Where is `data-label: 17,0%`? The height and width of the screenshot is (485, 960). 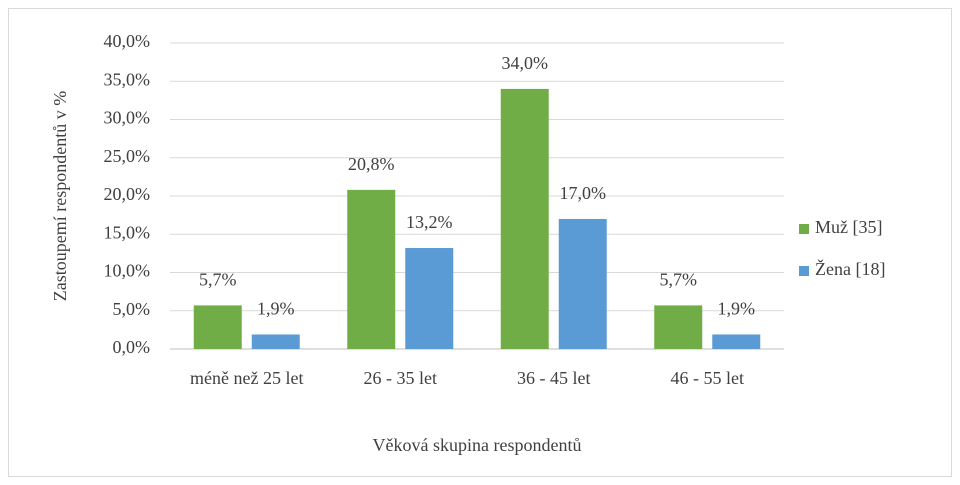
data-label: 17,0% is located at coordinates (583, 193).